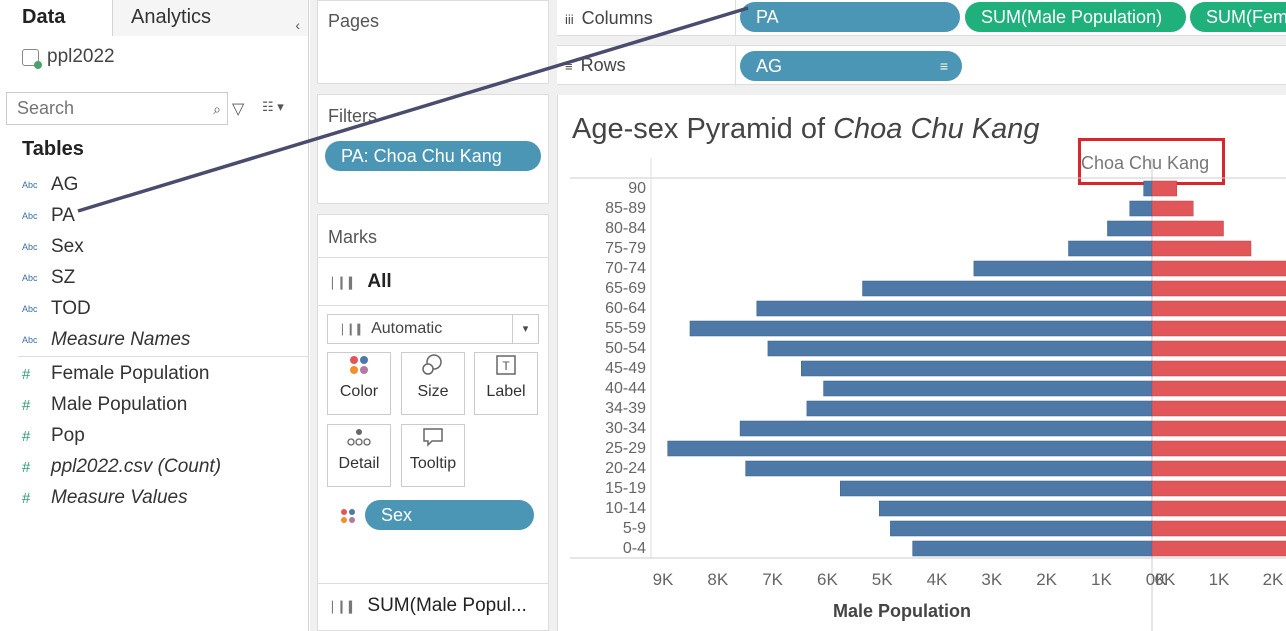 The image size is (1286, 631). I want to click on field-sz: Abc SZ, so click(48, 278).